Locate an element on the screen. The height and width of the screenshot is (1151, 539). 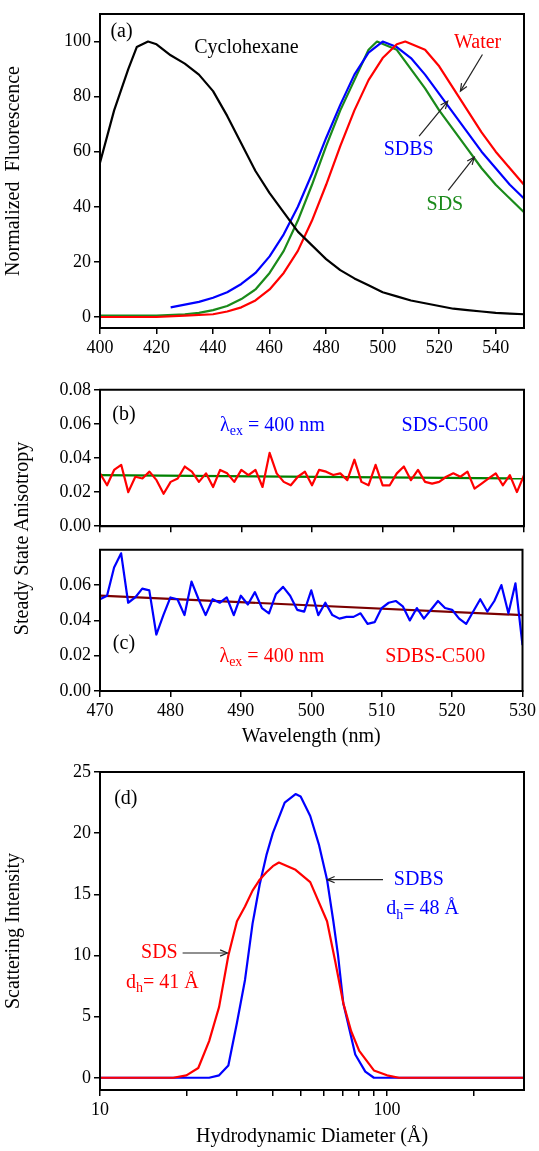
y-tick-label: 5 is located at coordinates (86, 1015).